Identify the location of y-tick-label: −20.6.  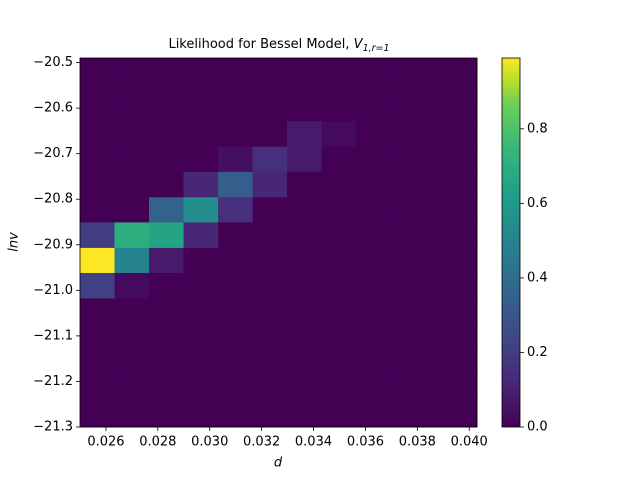
(53, 108).